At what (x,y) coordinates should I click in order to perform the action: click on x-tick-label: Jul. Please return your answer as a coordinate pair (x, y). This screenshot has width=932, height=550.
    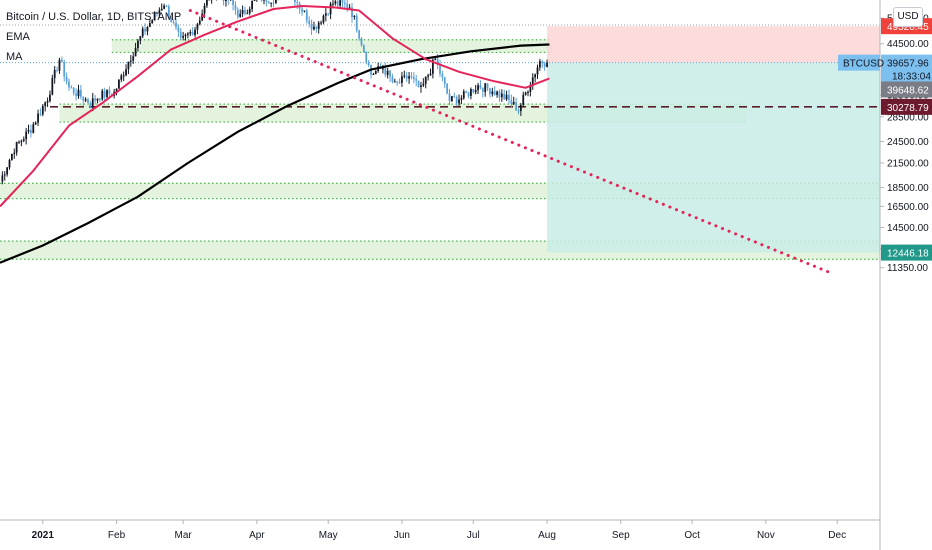
    Looking at the image, I should click on (473, 535).